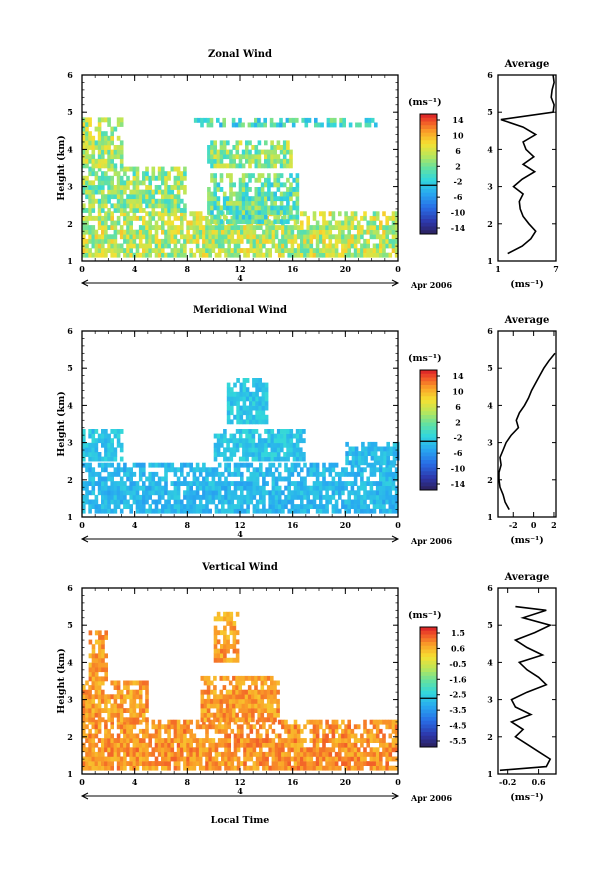 The width and height of the screenshot is (610, 873). I want to click on avg-frame, so click(527, 168).